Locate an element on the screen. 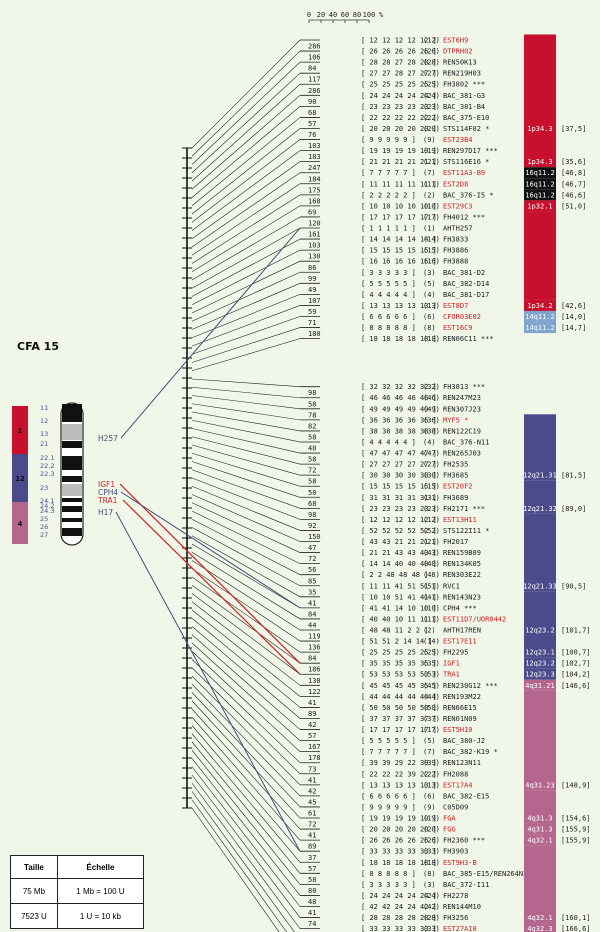 The image size is (600, 932). marker-name: FH3802 *** is located at coordinates (464, 85).